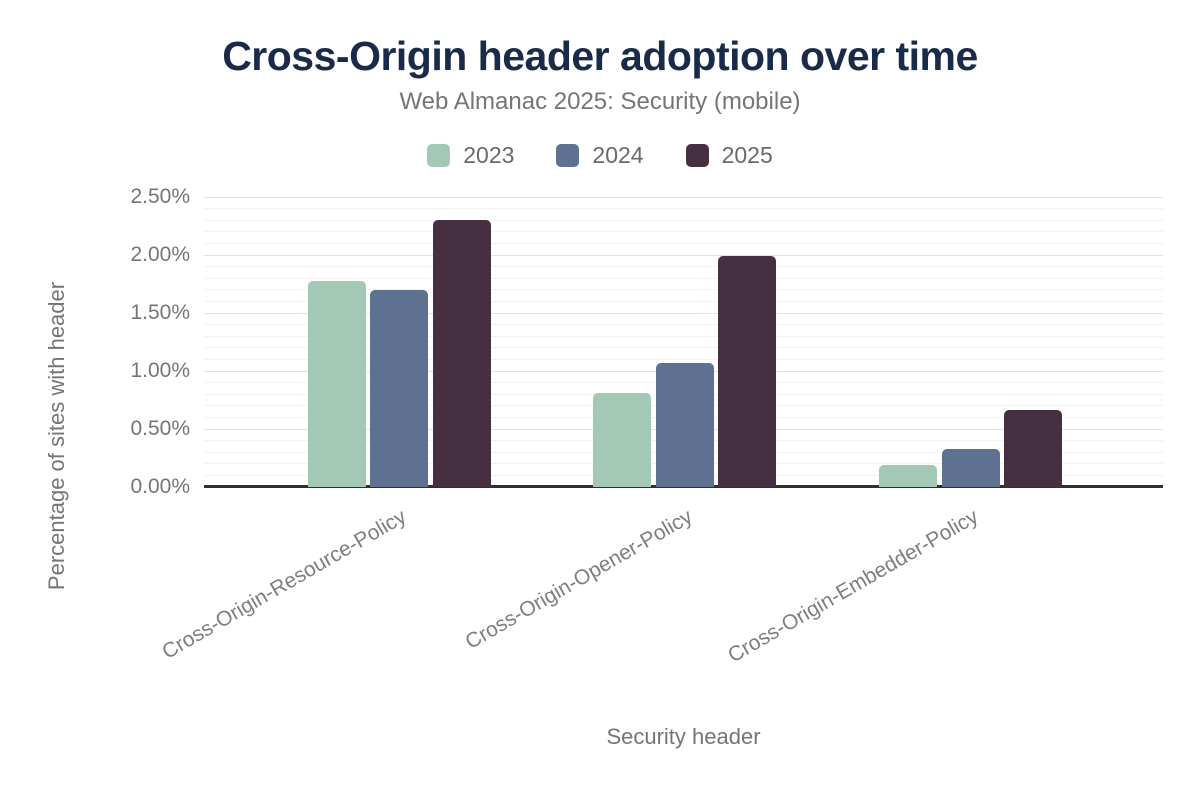 The width and height of the screenshot is (1200, 802). I want to click on legend-item-2024: 2024, so click(600, 155).